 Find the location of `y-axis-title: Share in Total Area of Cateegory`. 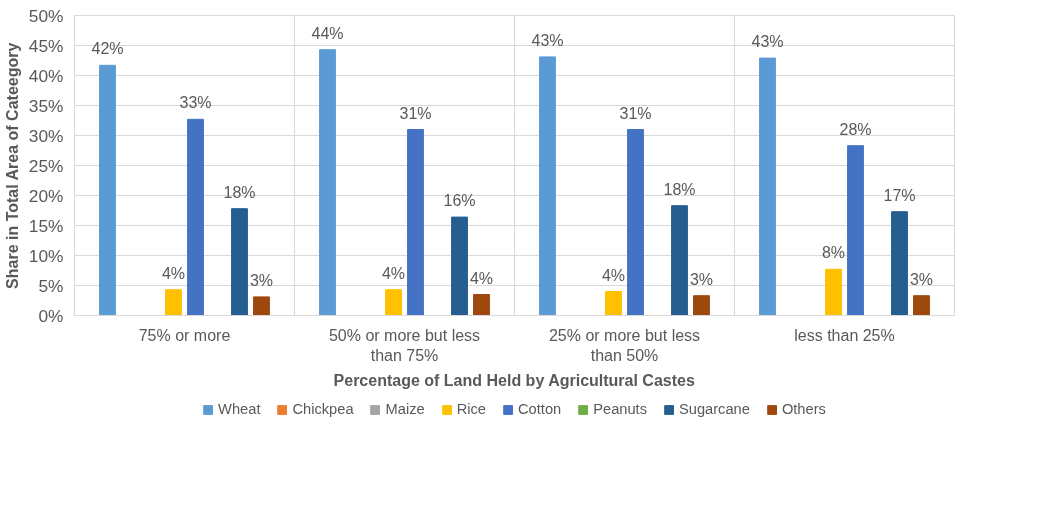

y-axis-title: Share in Total Area of Cateegory is located at coordinates (12, 165).